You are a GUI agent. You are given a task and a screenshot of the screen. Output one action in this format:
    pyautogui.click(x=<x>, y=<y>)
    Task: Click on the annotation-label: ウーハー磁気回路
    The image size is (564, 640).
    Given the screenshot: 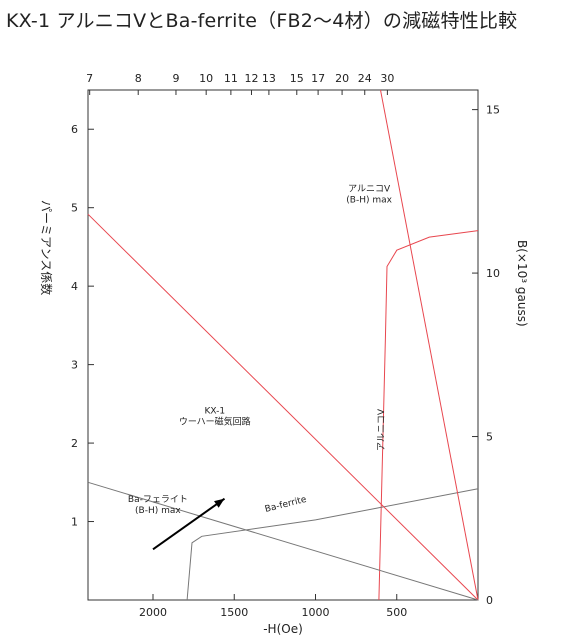 What is the action you would take?
    pyautogui.click(x=215, y=422)
    